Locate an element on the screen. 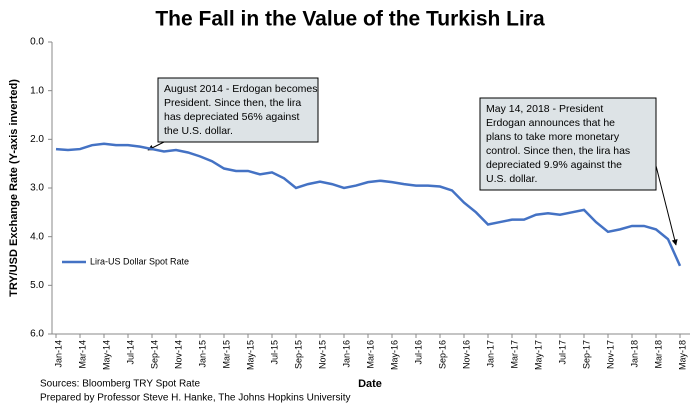  annotation-text: has depreciated 56% against is located at coordinates (232, 117).